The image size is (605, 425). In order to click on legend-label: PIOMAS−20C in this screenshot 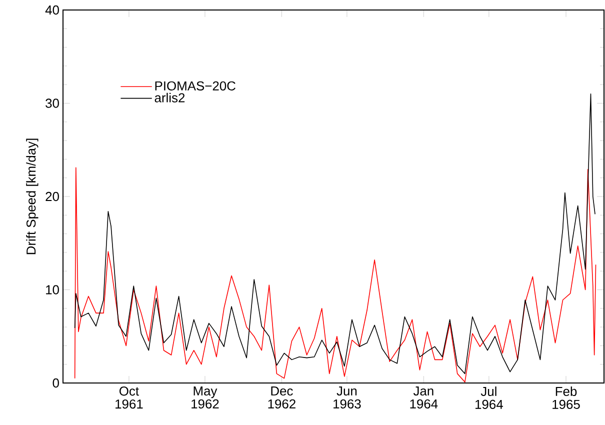, I will do `click(195, 85)`.